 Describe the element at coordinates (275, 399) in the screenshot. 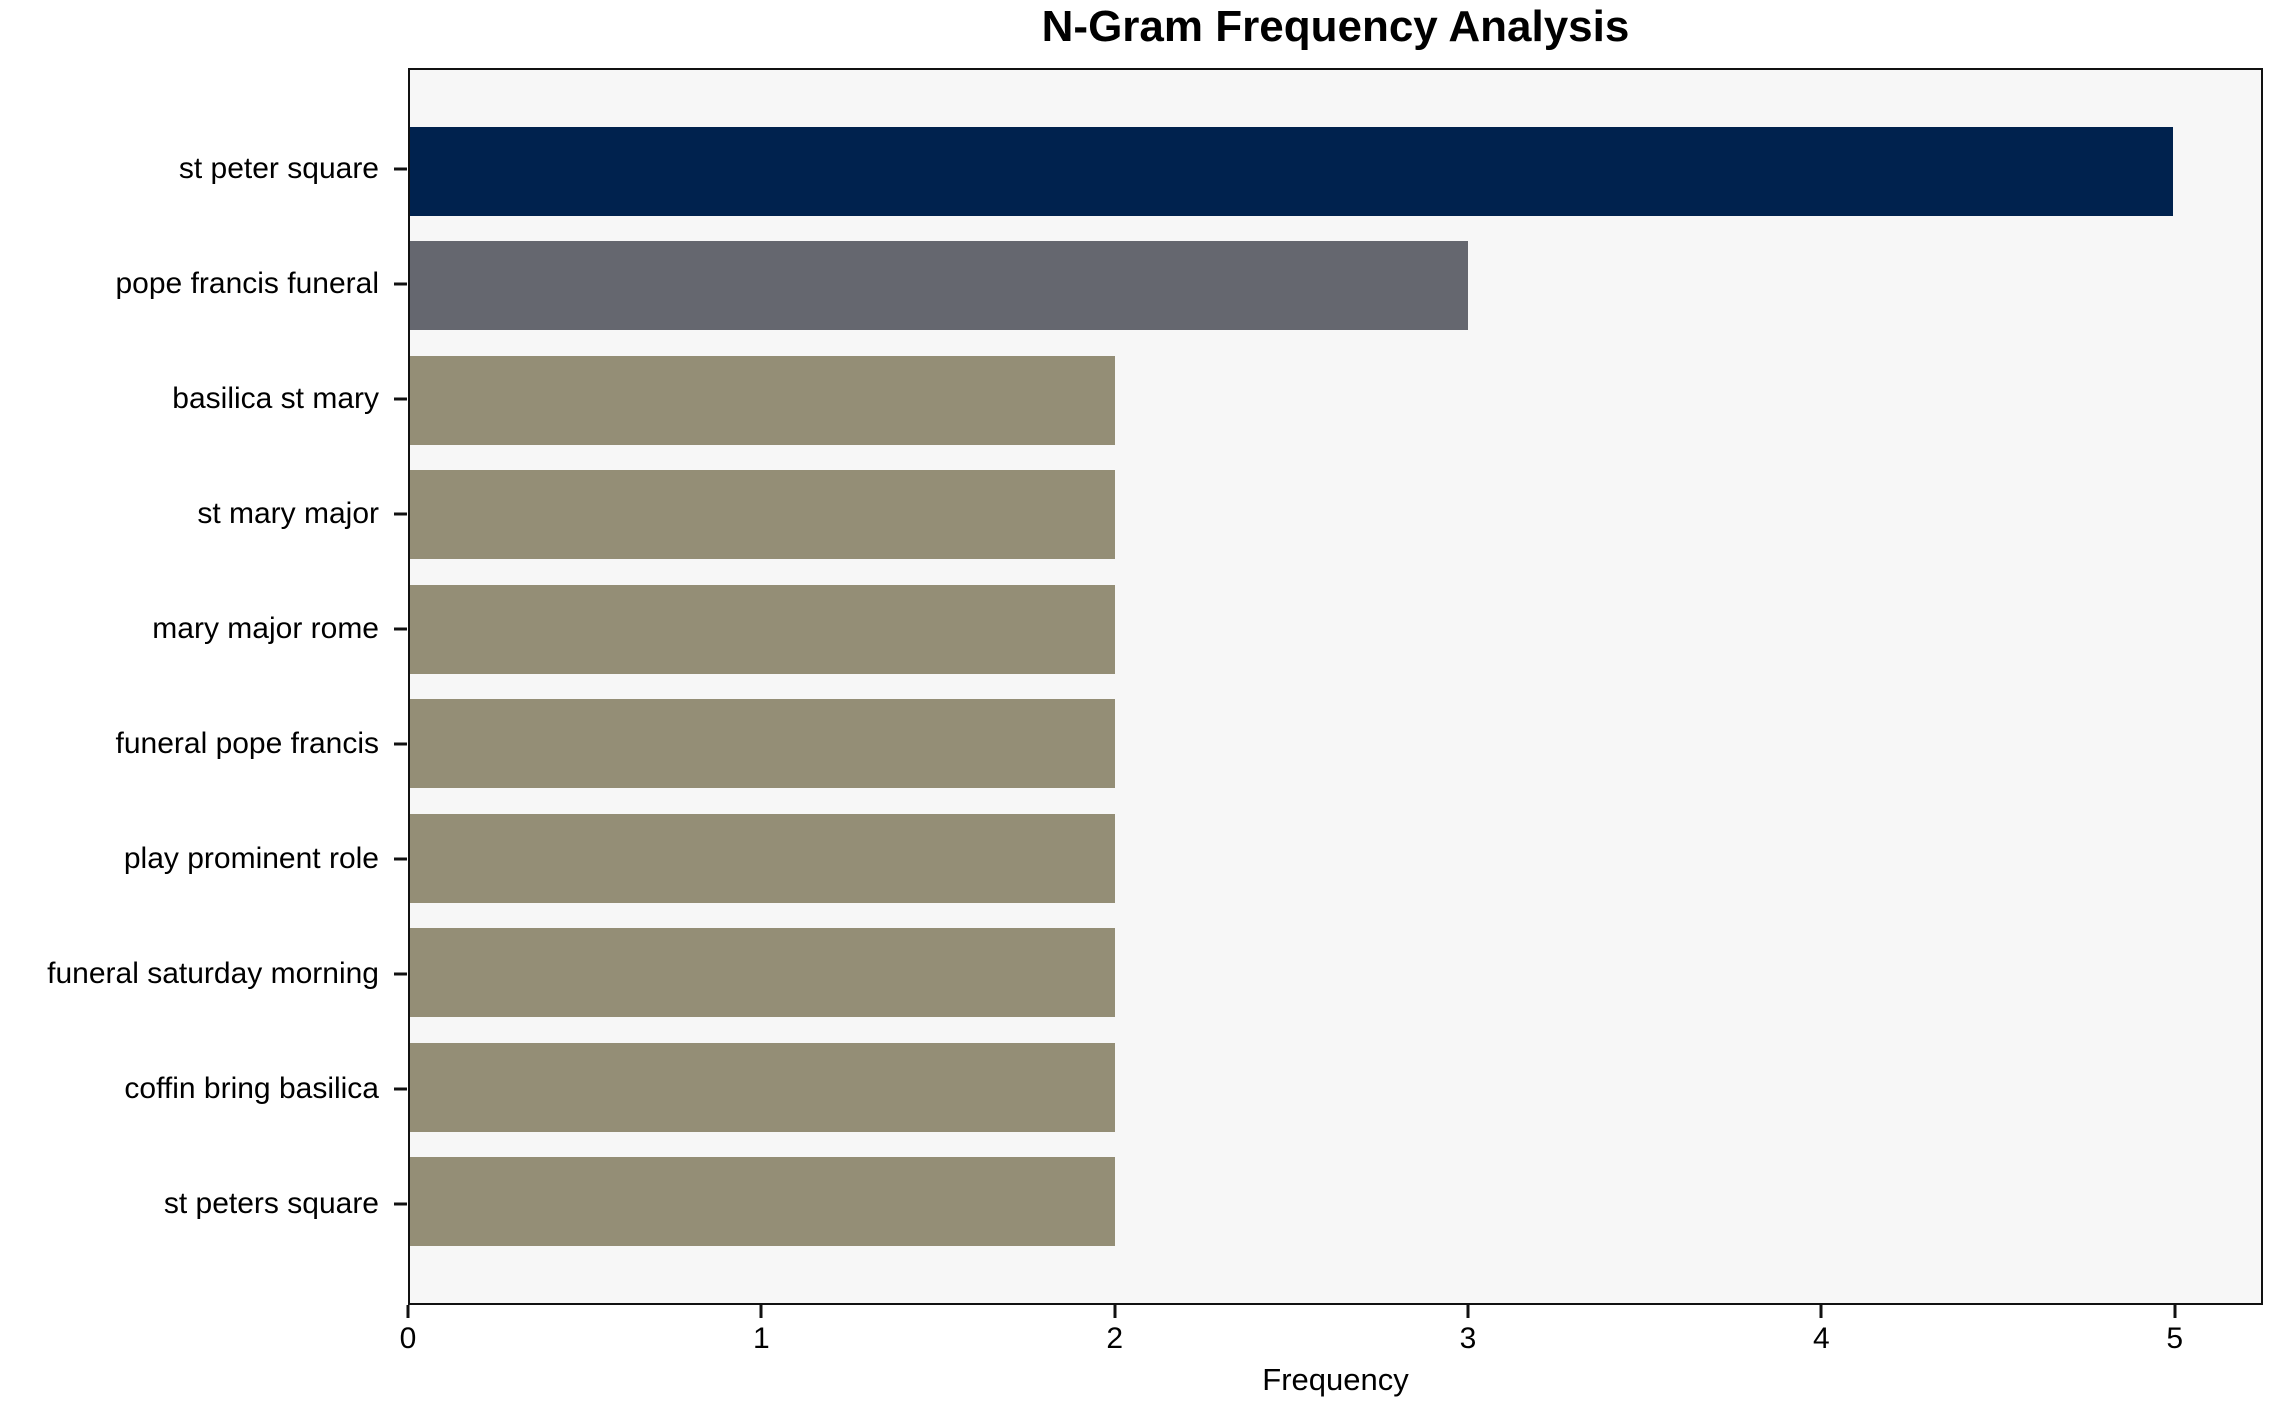

I see `y-tick-label: basilica st mary` at that location.